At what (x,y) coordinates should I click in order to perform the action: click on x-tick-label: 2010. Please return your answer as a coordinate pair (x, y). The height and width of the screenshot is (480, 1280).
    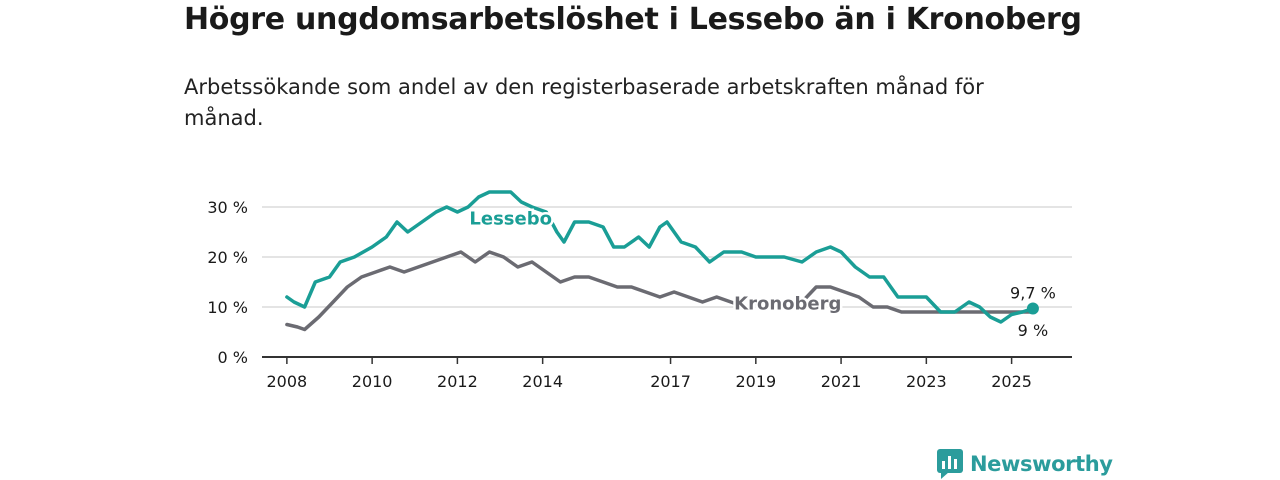
    Looking at the image, I should click on (372, 381).